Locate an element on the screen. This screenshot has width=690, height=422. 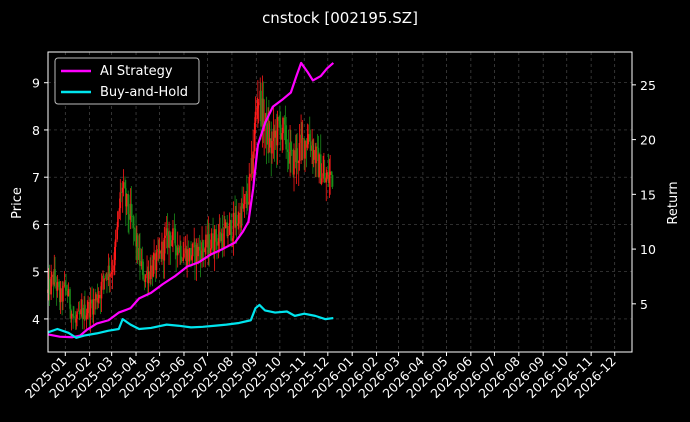
y-left-tick-label: 8 is located at coordinates (36, 130).